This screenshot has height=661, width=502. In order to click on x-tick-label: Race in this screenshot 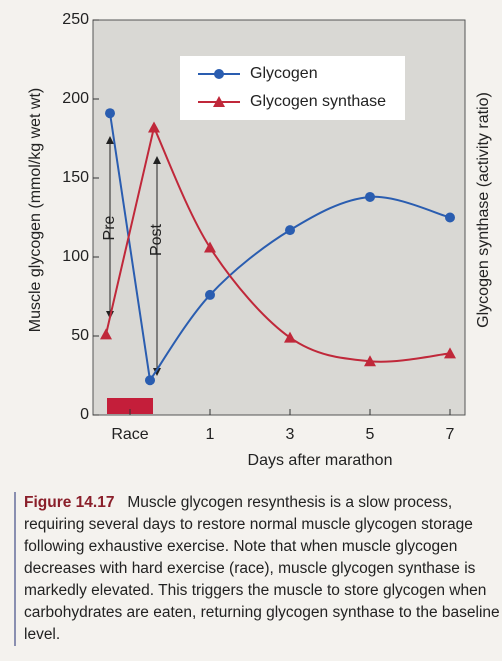, I will do `click(129, 434)`.